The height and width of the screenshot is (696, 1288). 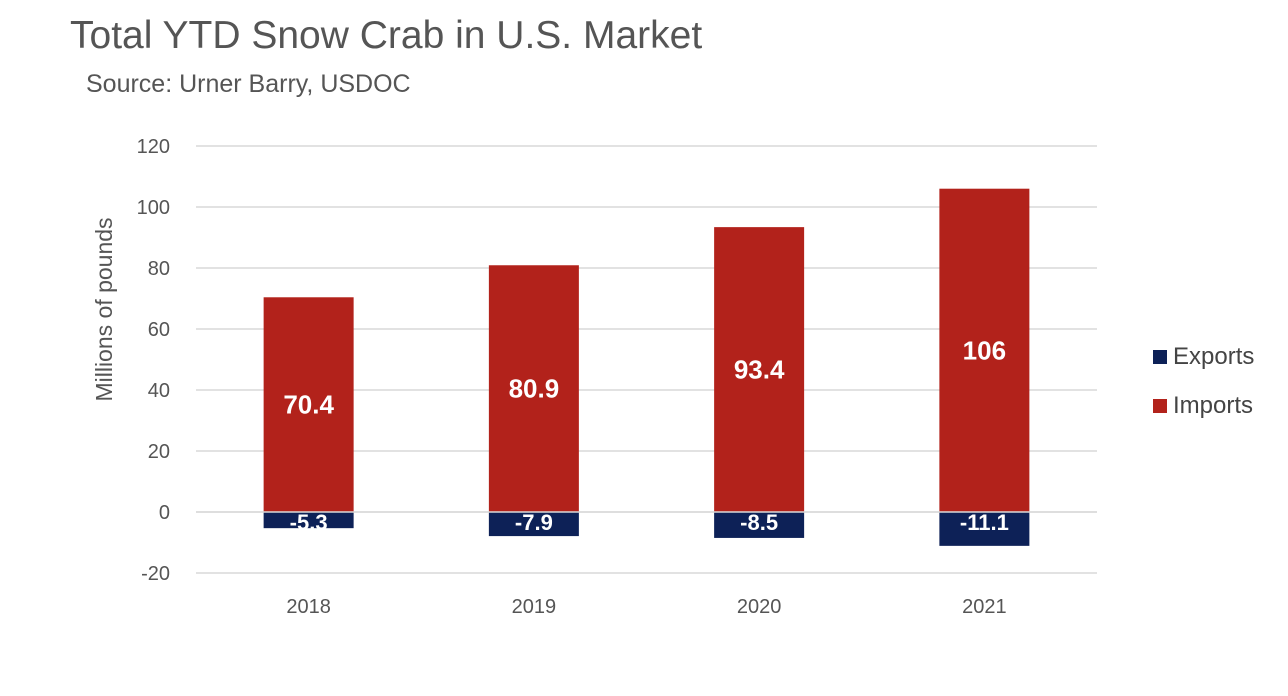 I want to click on data-label-exports: -11.1, so click(x=984, y=522).